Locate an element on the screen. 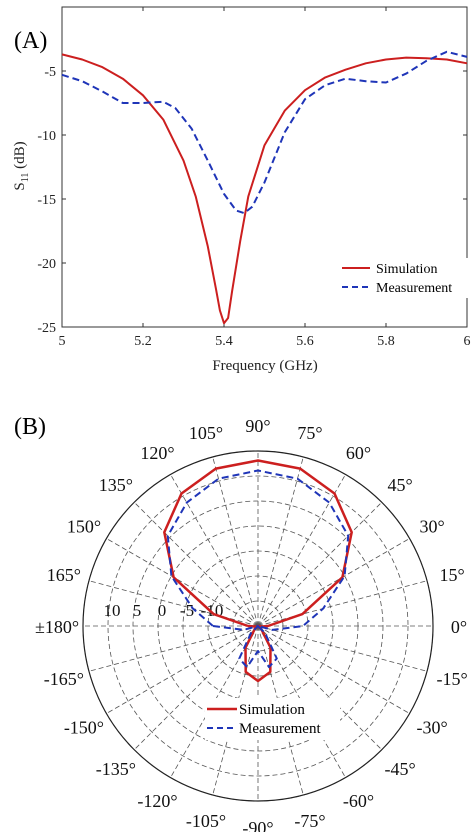  x-axis-label: Frequency (GHz) is located at coordinates (264, 366).